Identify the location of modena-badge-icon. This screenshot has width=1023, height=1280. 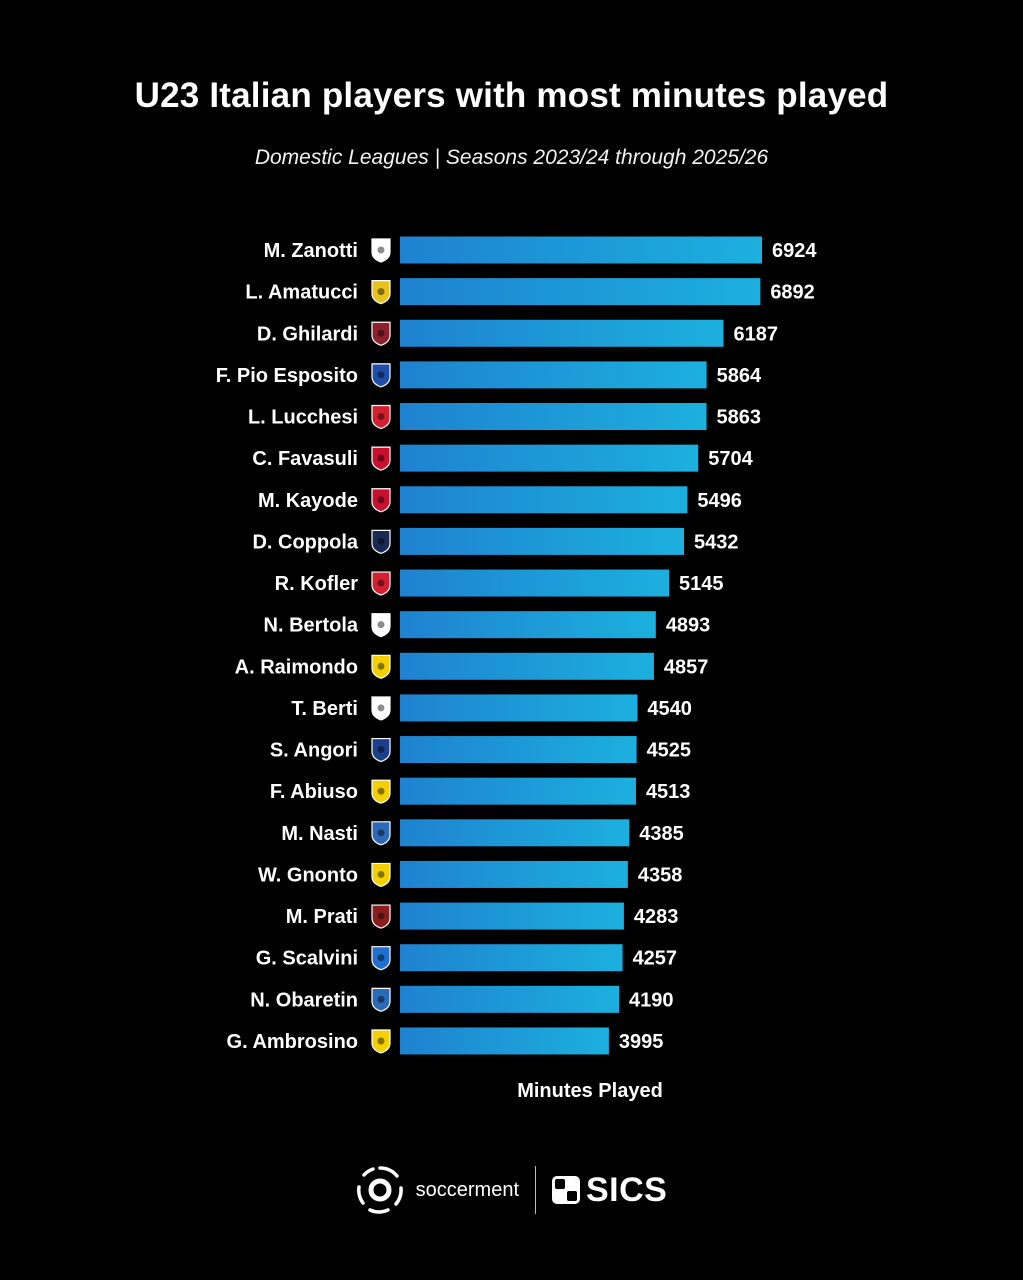
(381, 1041).